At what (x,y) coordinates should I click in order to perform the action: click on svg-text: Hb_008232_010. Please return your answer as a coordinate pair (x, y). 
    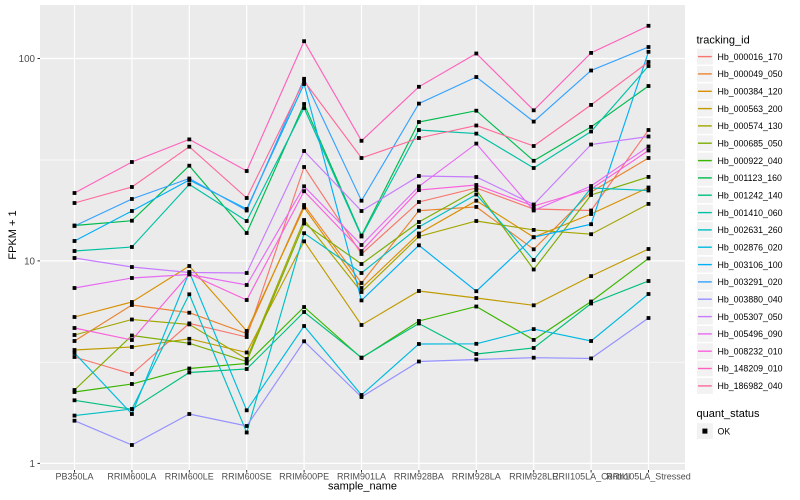
    Looking at the image, I should click on (750, 351).